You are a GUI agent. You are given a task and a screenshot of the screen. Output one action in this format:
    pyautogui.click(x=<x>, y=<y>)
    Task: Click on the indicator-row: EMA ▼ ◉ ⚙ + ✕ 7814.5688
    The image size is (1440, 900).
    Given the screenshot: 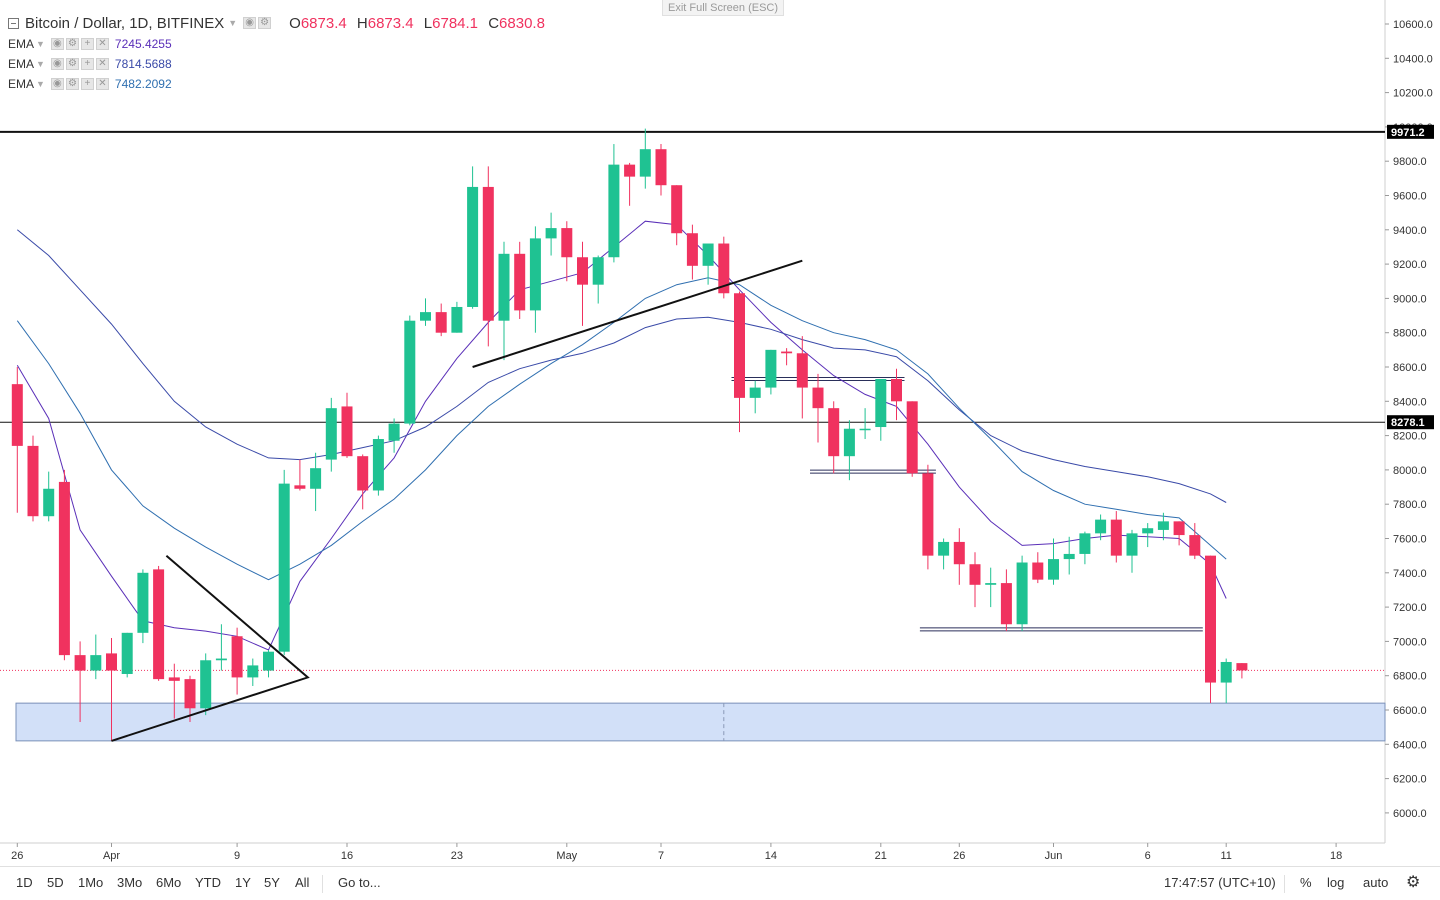 What is the action you would take?
    pyautogui.click(x=276, y=64)
    